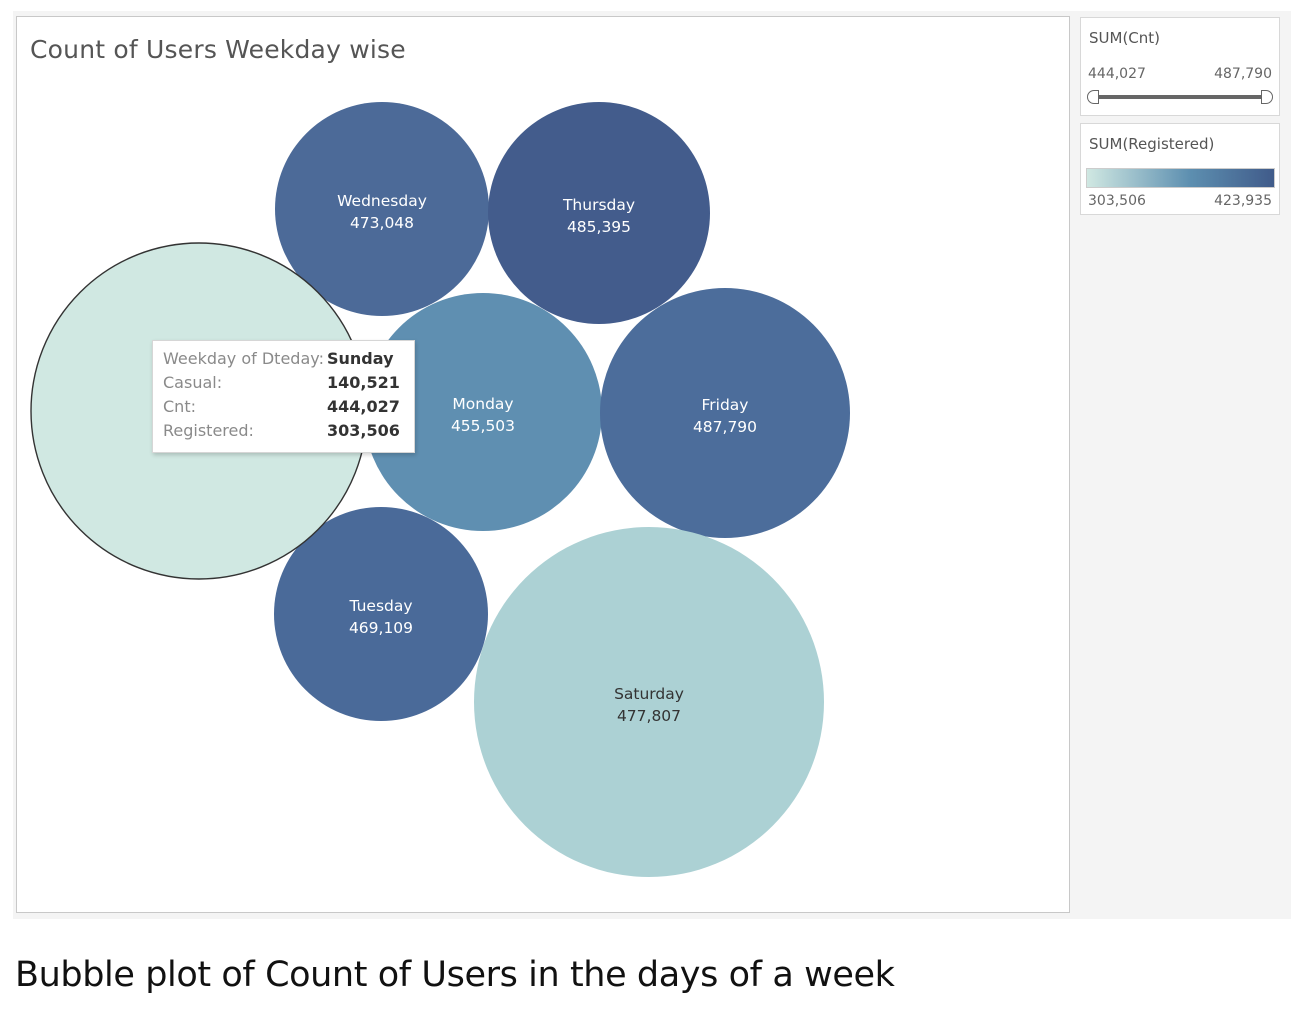 The height and width of the screenshot is (1012, 1304). I want to click on bubble-friday, so click(725, 413).